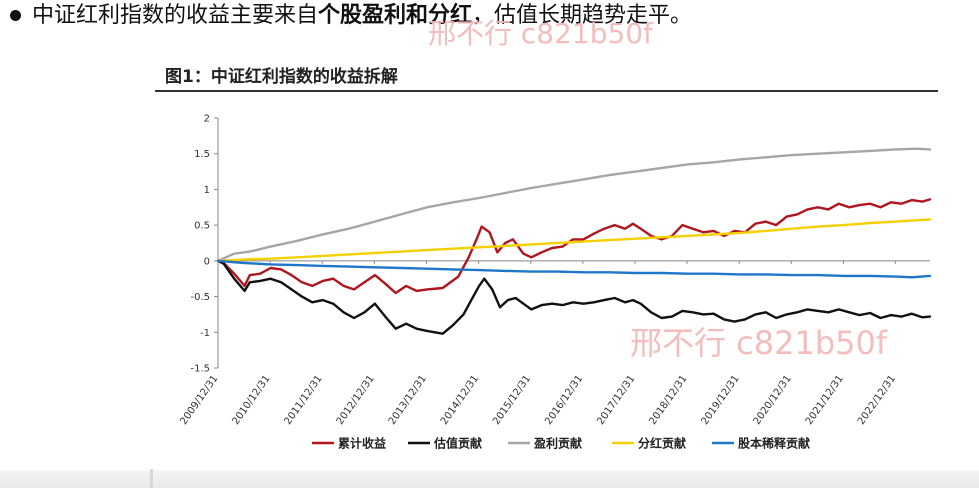 The image size is (979, 488). I want to click on x-tick-label: 2015/12/31, so click(512, 400).